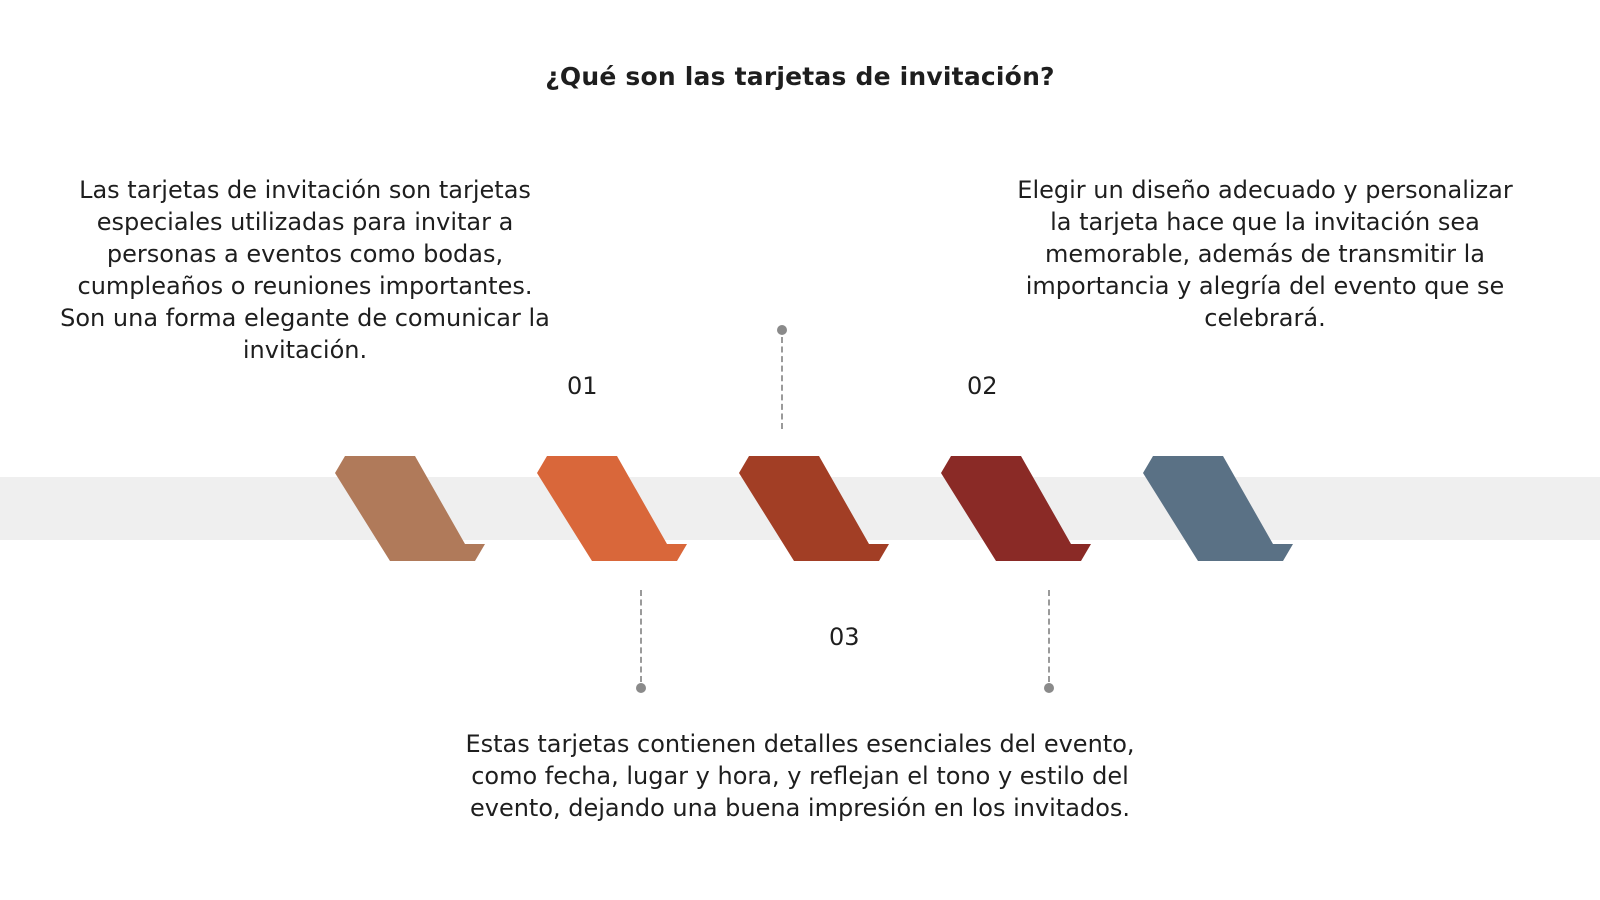  I want to click on connector-bottom-right, so click(1049, 642).